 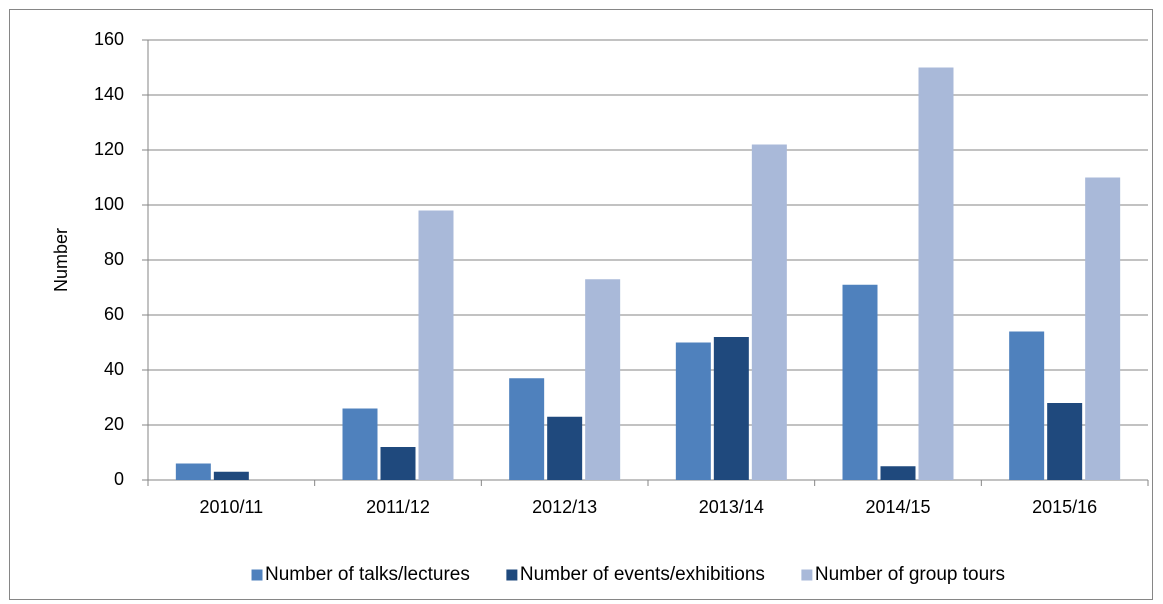 I want to click on y-tick-label: 40, so click(x=114, y=369).